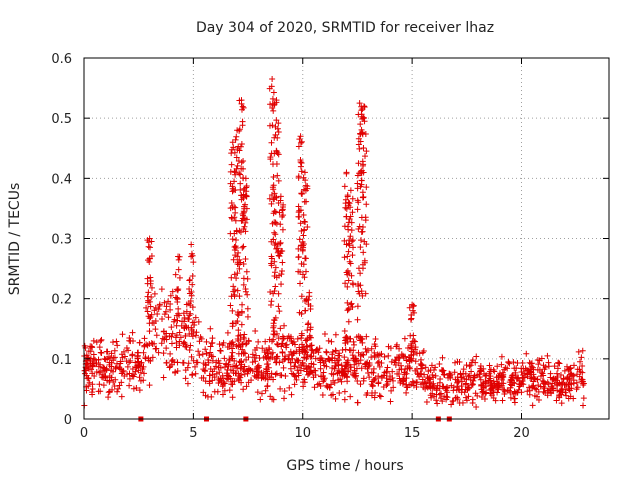 The image size is (640, 480). I want to click on x-tick-label: 0, so click(84, 433).